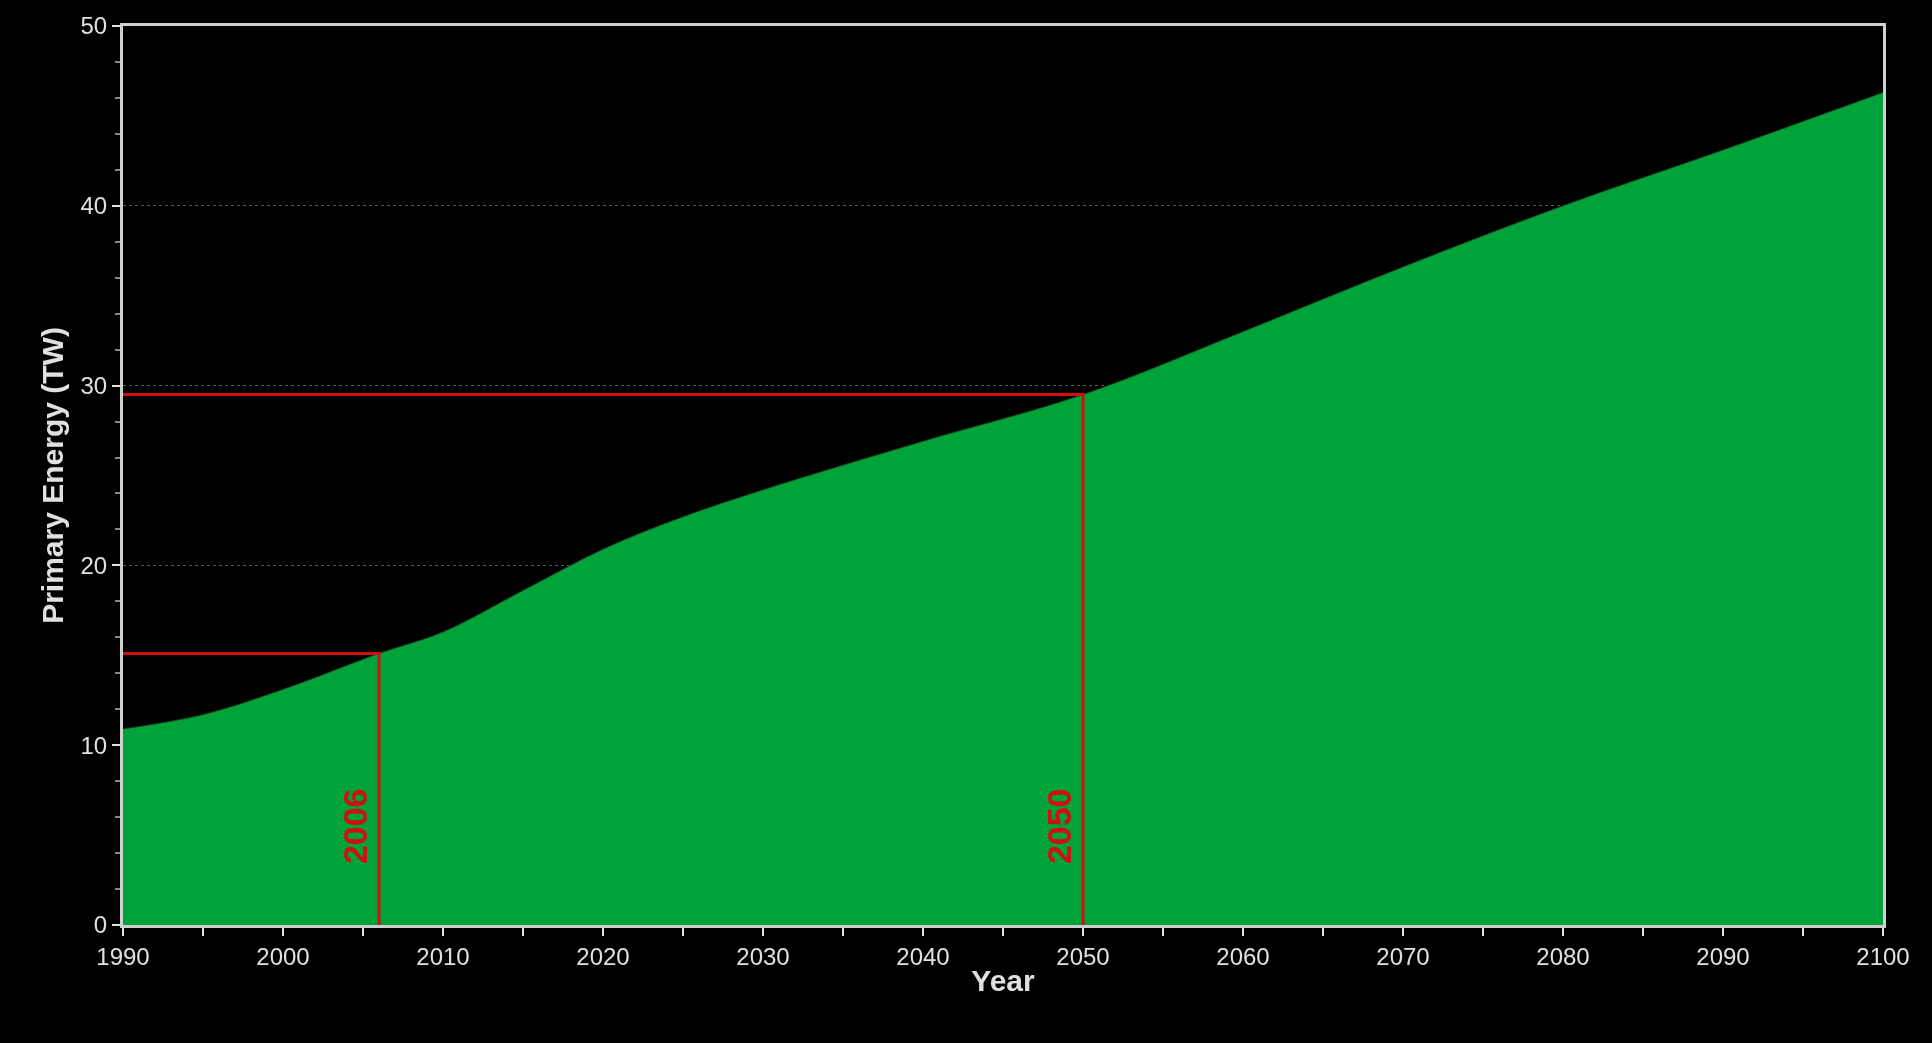  What do you see at coordinates (443, 956) in the screenshot?
I see `x-tick-label: 2010` at bounding box center [443, 956].